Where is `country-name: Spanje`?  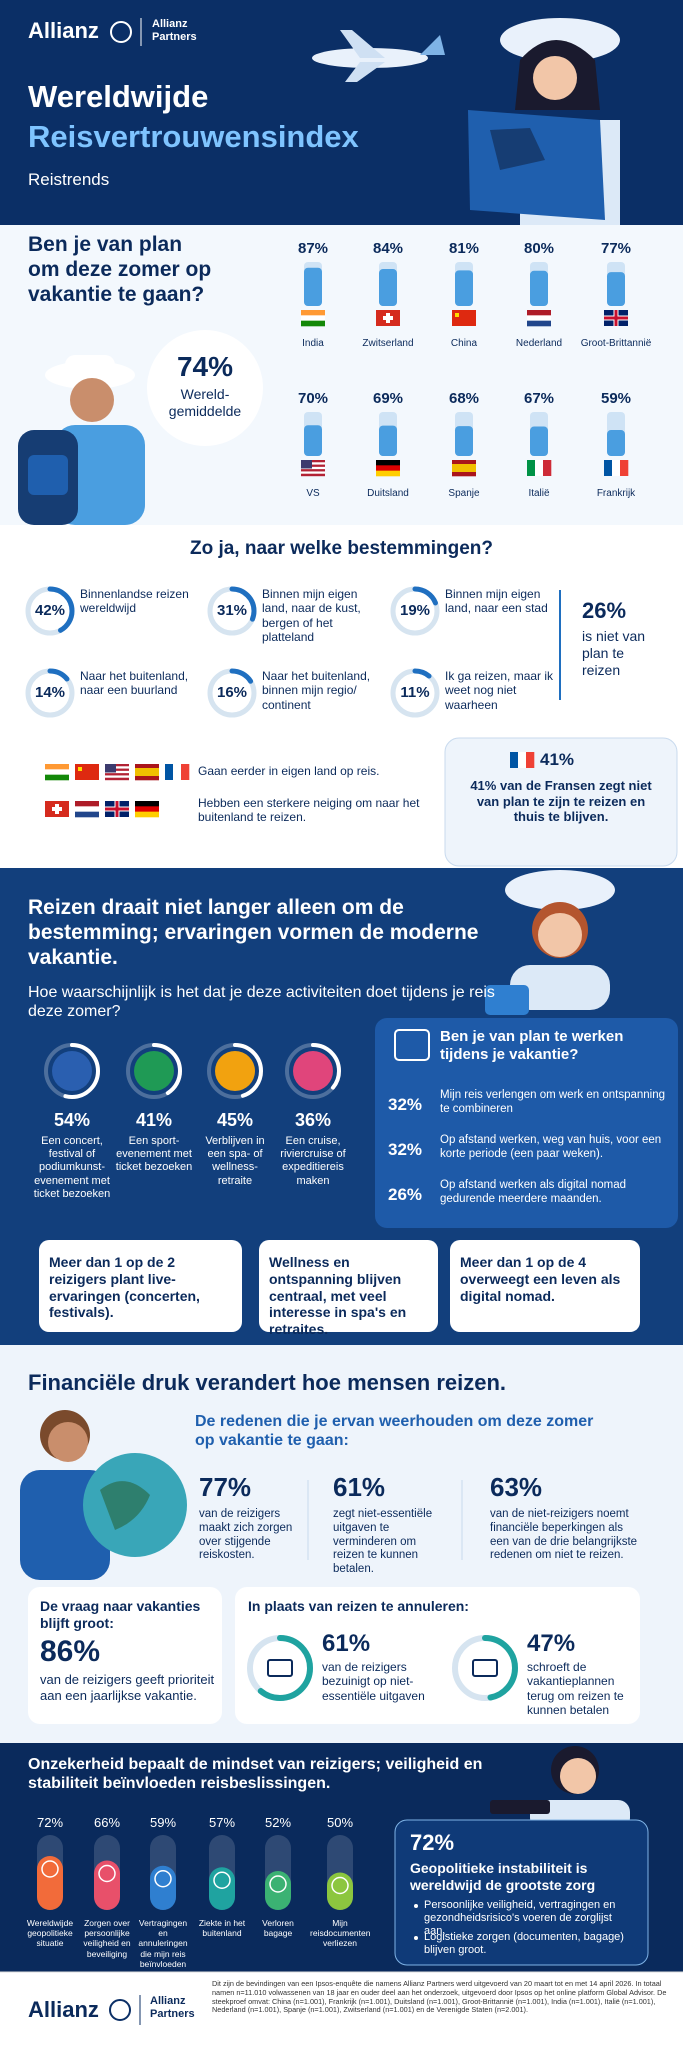
country-name: Spanje is located at coordinates (464, 493).